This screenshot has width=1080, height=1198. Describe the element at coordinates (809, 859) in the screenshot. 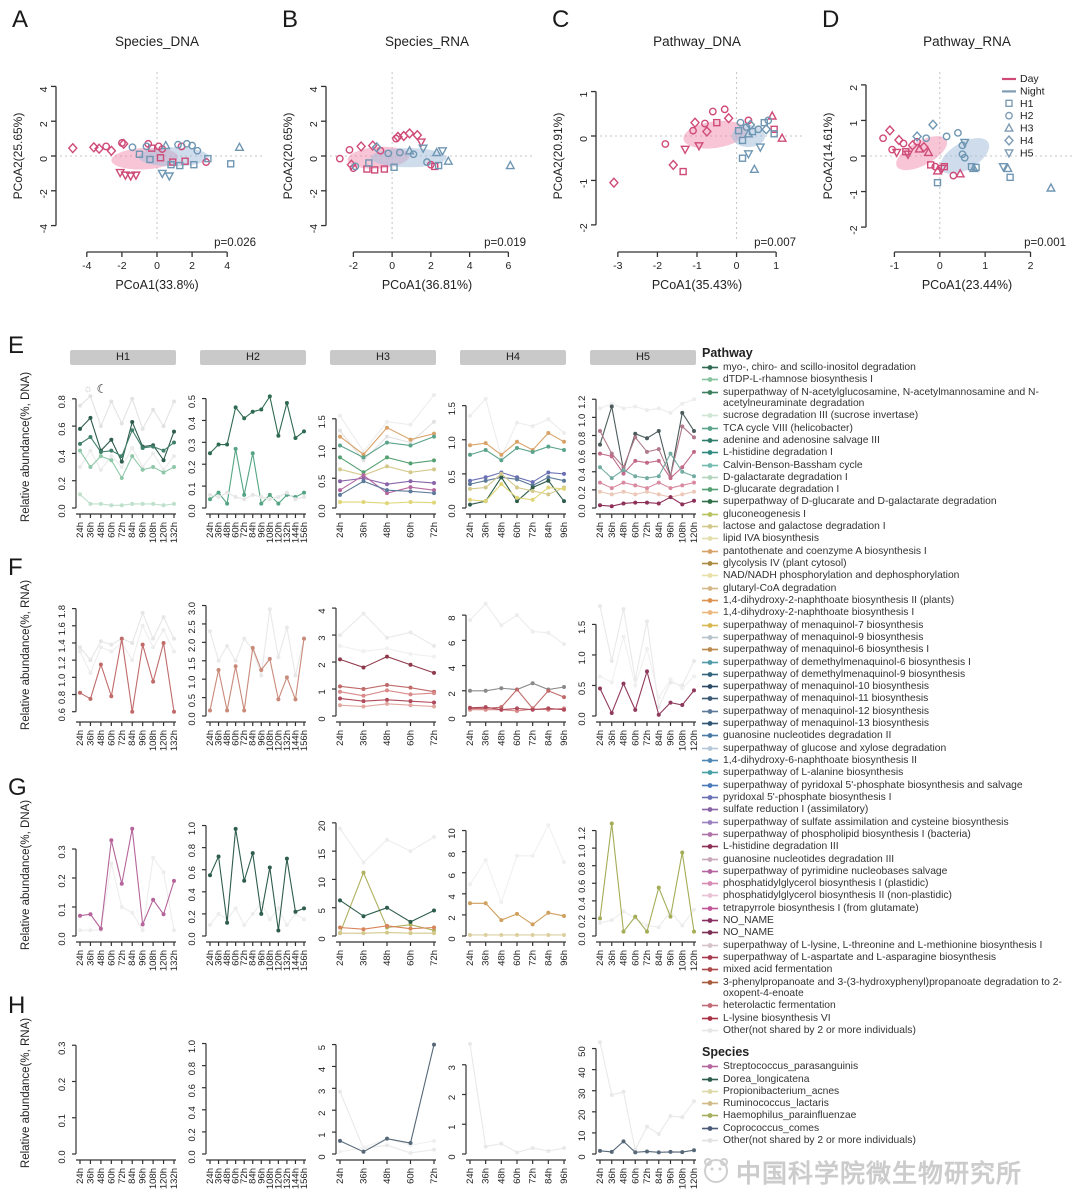

I see `legend-label: guanosine nucleotides degradation III` at that location.